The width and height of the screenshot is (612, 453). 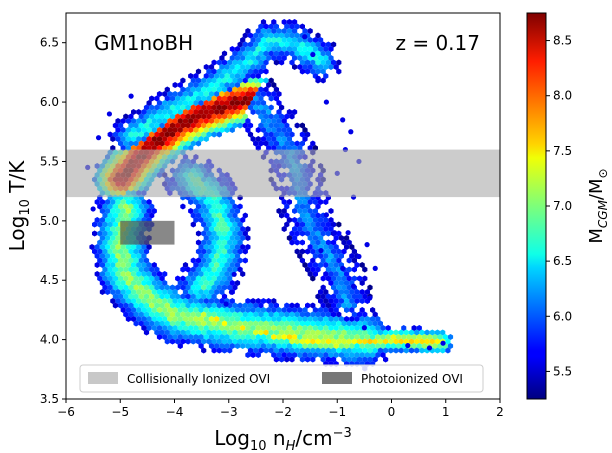 What do you see at coordinates (143, 43) in the screenshot?
I see `panel-label: GM1noBH` at bounding box center [143, 43].